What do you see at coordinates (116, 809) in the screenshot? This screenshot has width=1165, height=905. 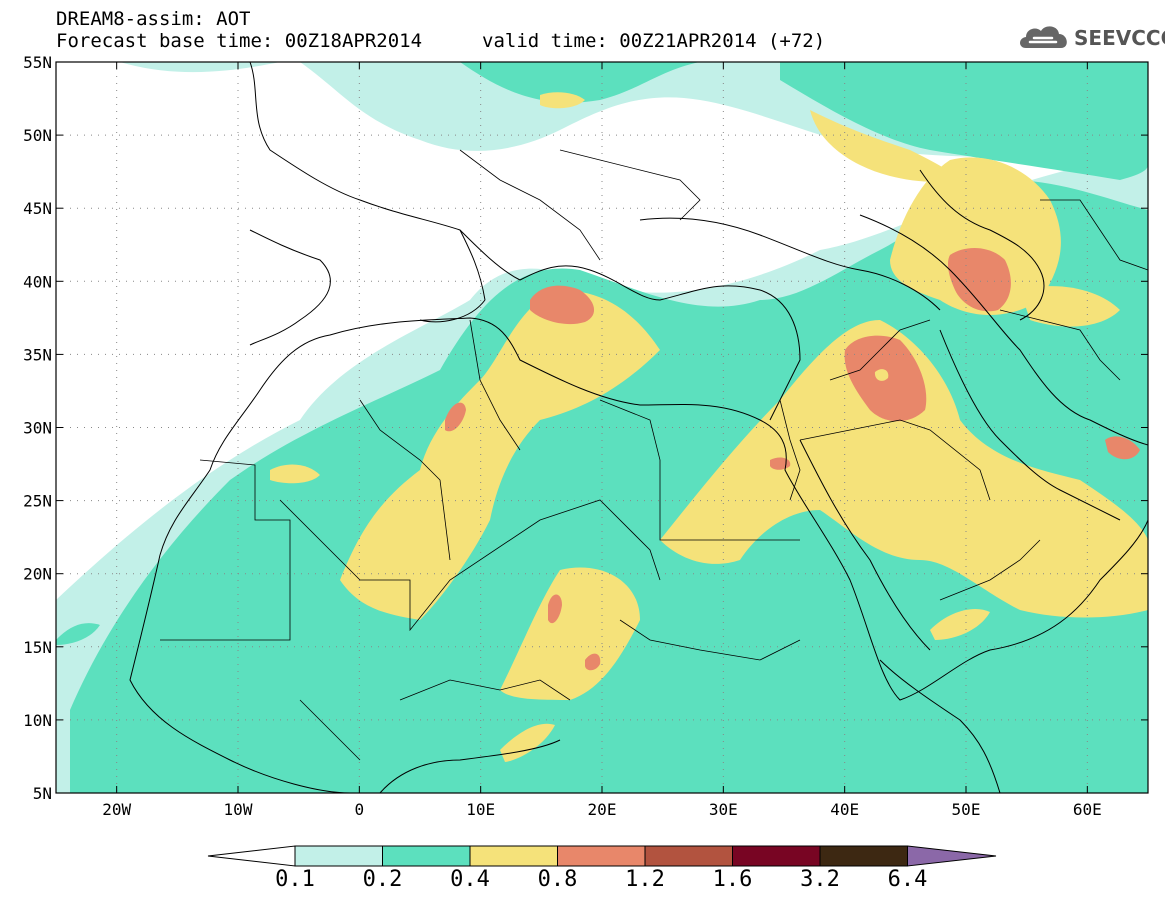 I see `lon-label: 20W` at bounding box center [116, 809].